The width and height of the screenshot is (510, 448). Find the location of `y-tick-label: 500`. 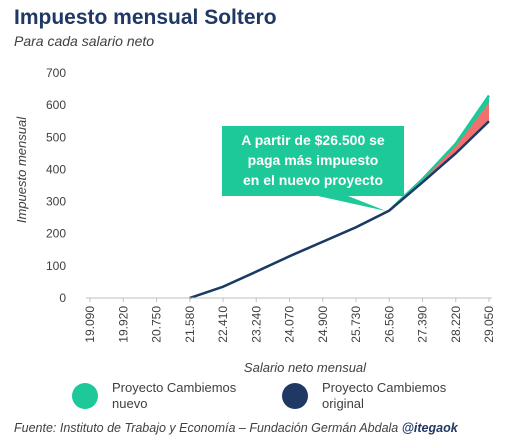

y-tick-label: 500 is located at coordinates (56, 137).